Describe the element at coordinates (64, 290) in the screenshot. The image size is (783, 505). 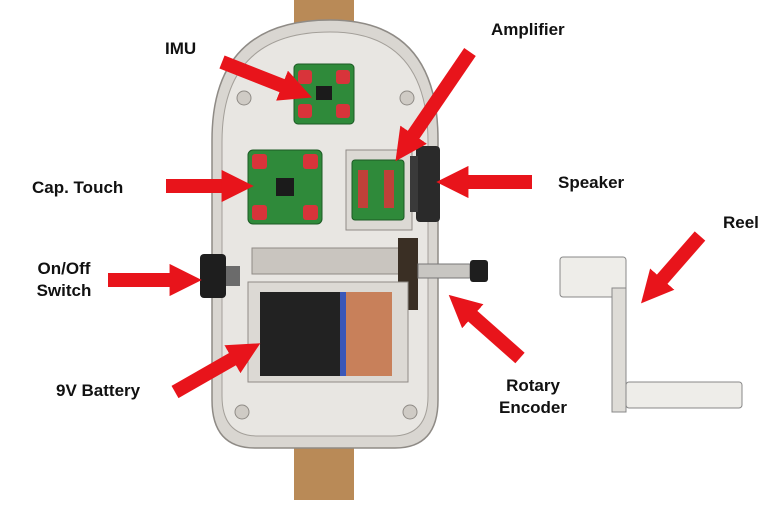
I see `label-onoff-line2: Switch` at that location.